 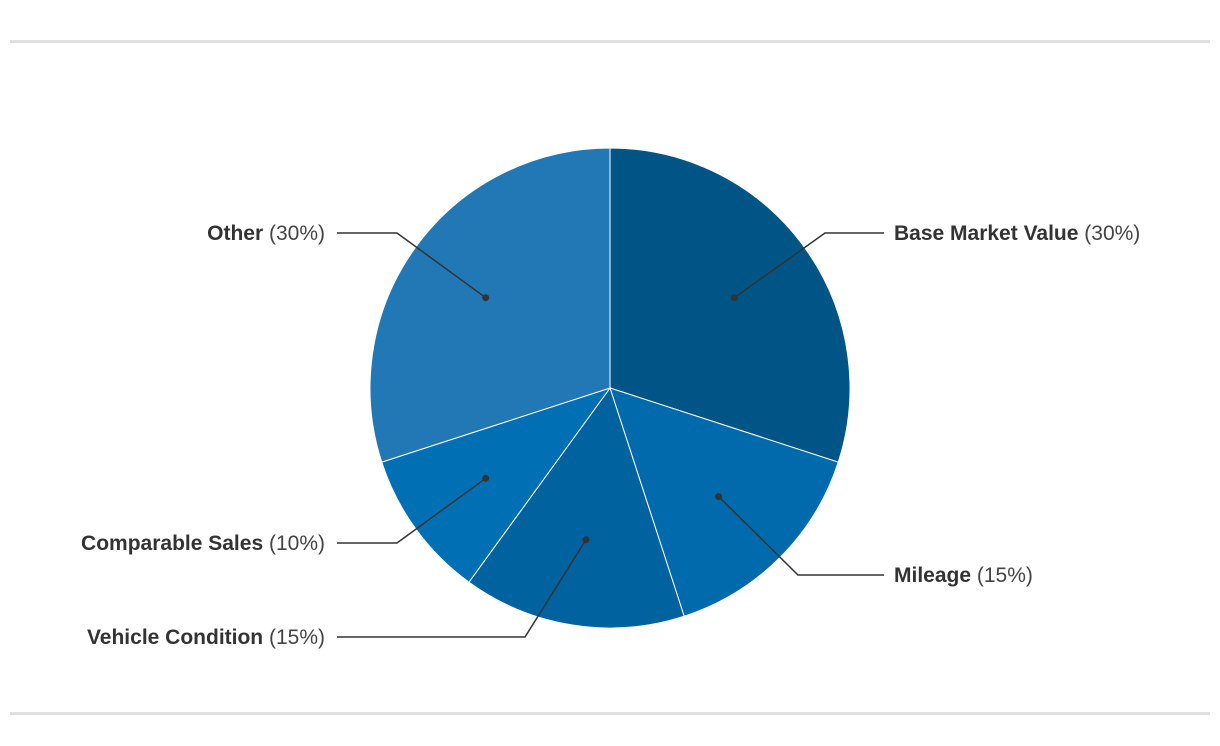 What do you see at coordinates (172, 543) in the screenshot?
I see `slice-label-name: Comparable Sales` at bounding box center [172, 543].